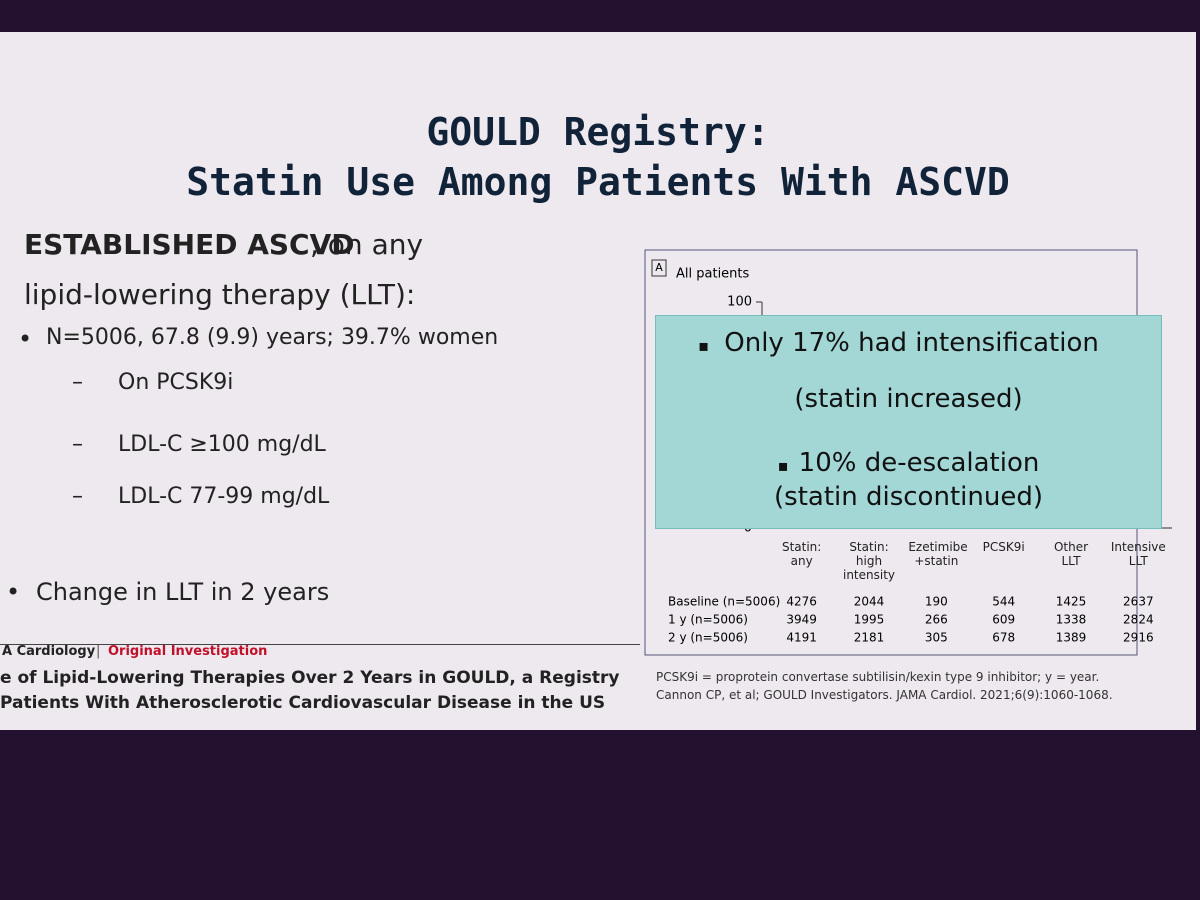  I want to click on source-section: Original Investigation, so click(188, 651).